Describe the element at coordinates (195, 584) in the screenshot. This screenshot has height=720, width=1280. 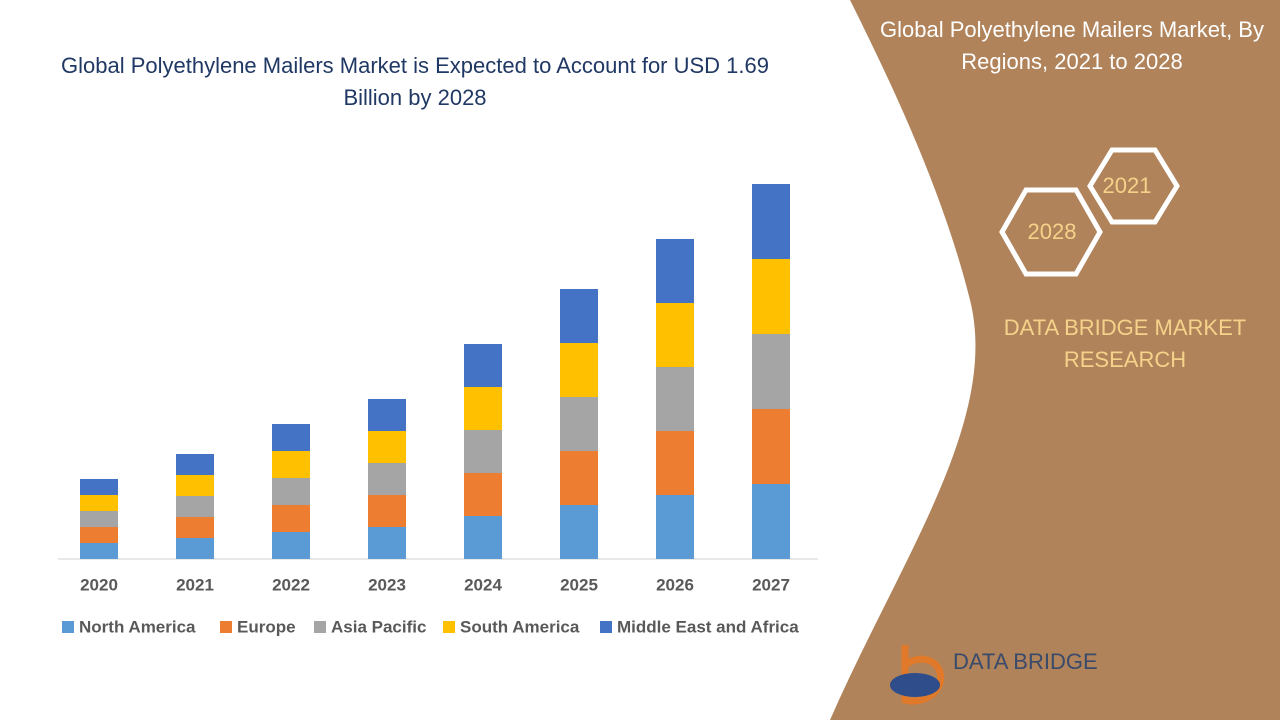
I see `x-tick-label: 2021` at that location.